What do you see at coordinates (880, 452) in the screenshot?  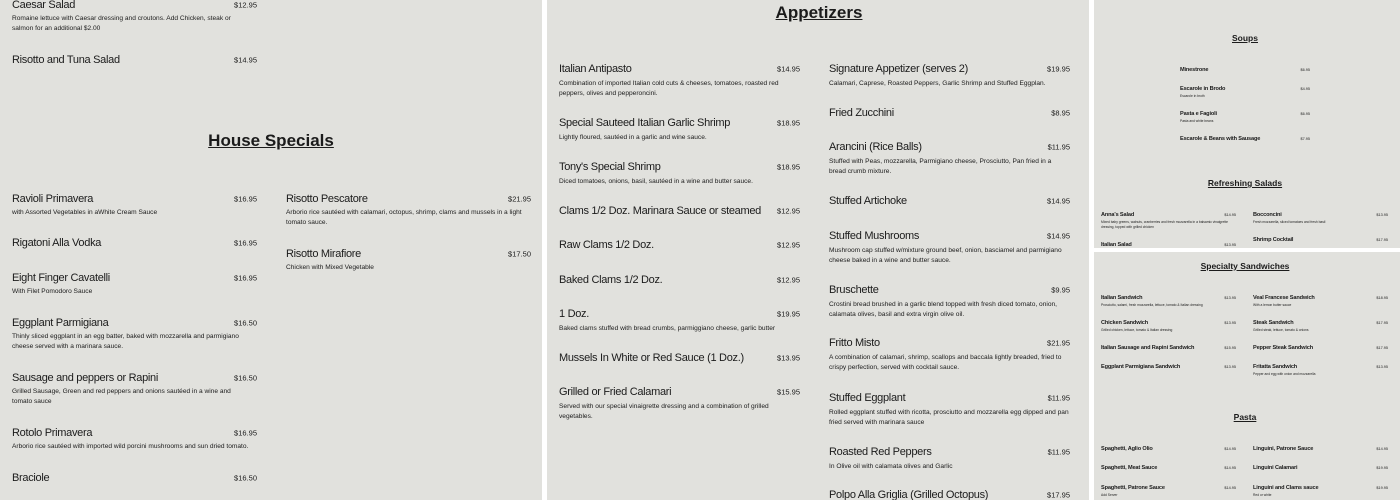 I see `menu-item-name: Roasted Red Peppers` at bounding box center [880, 452].